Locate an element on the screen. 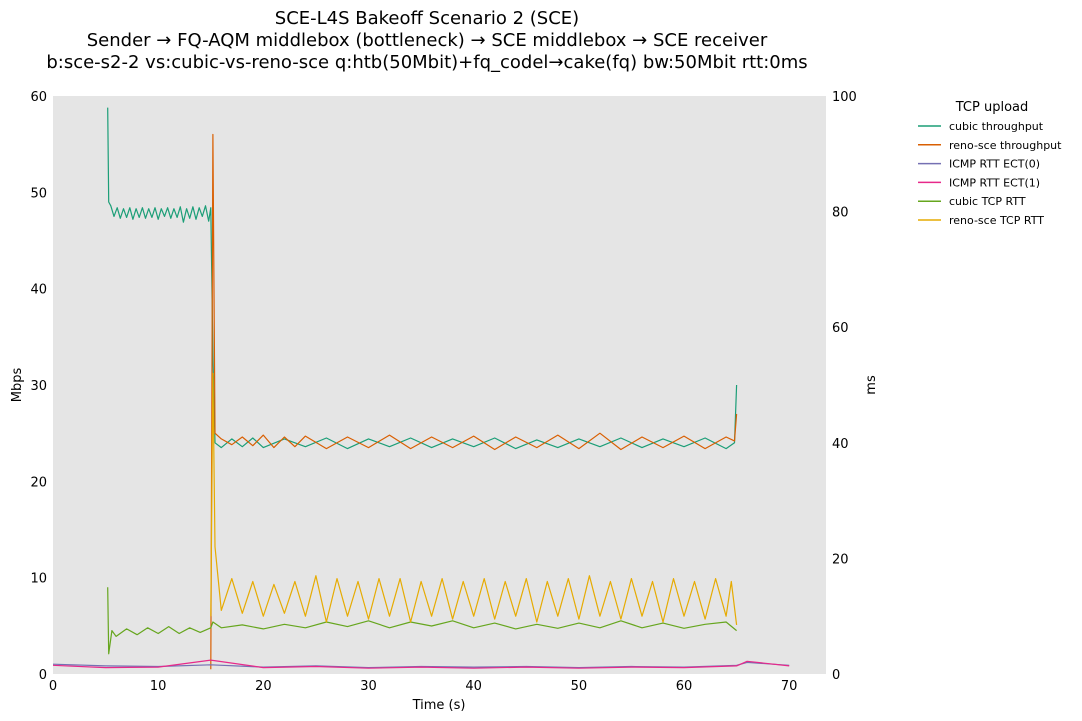 Image resolution: width=1082 pixels, height=721 pixels. left-y-tick-label: 50 is located at coordinates (38, 193).